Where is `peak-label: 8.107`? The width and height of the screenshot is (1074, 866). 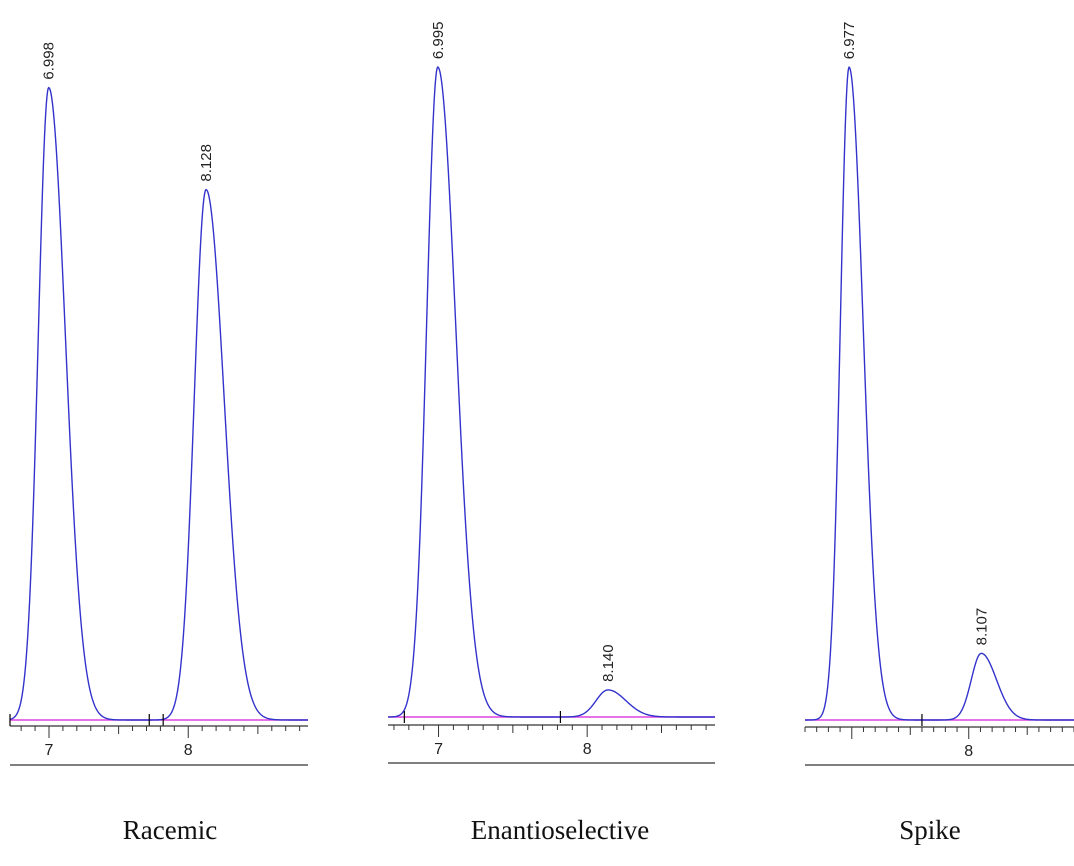 peak-label: 8.107 is located at coordinates (981, 627).